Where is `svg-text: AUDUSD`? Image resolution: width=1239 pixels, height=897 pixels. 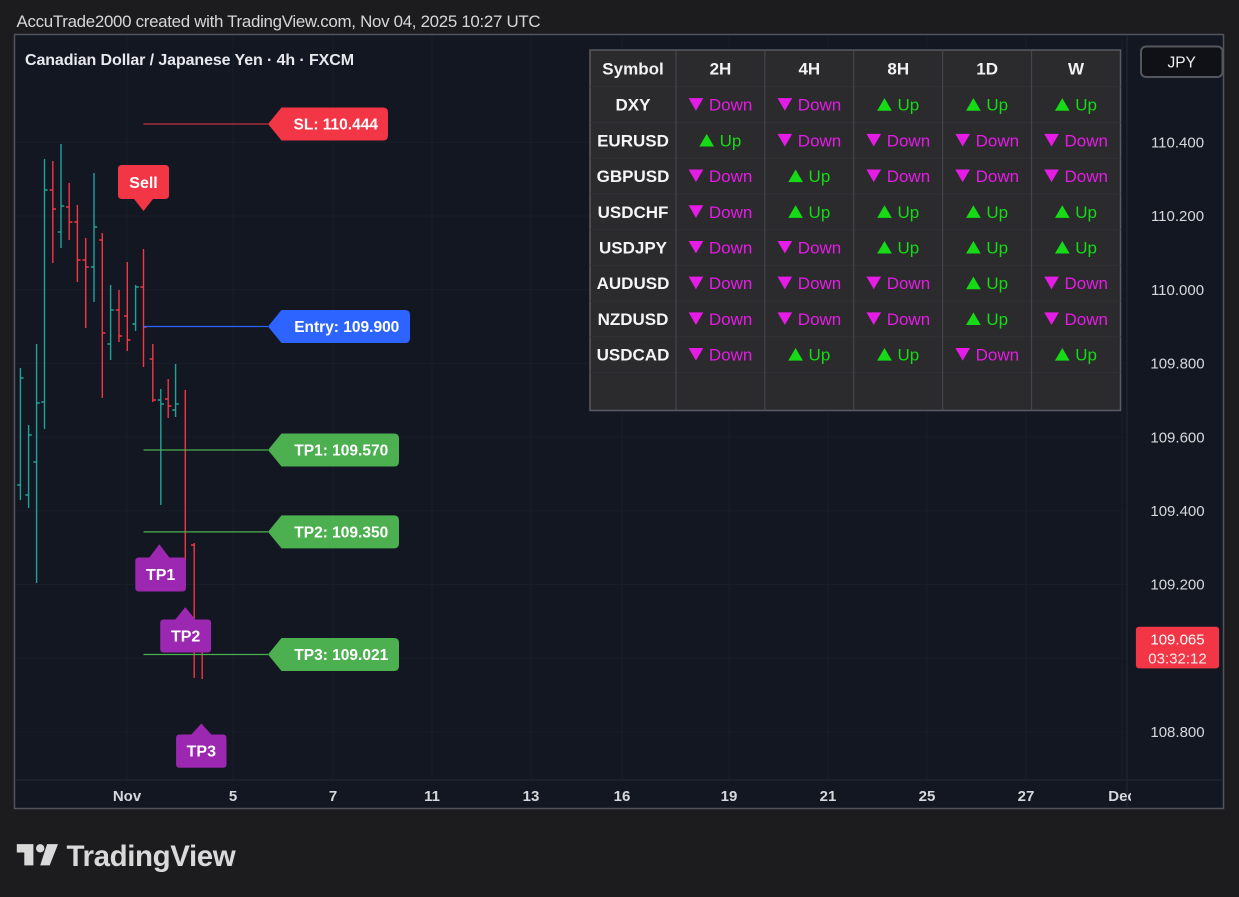
svg-text: AUDUSD is located at coordinates (633, 283).